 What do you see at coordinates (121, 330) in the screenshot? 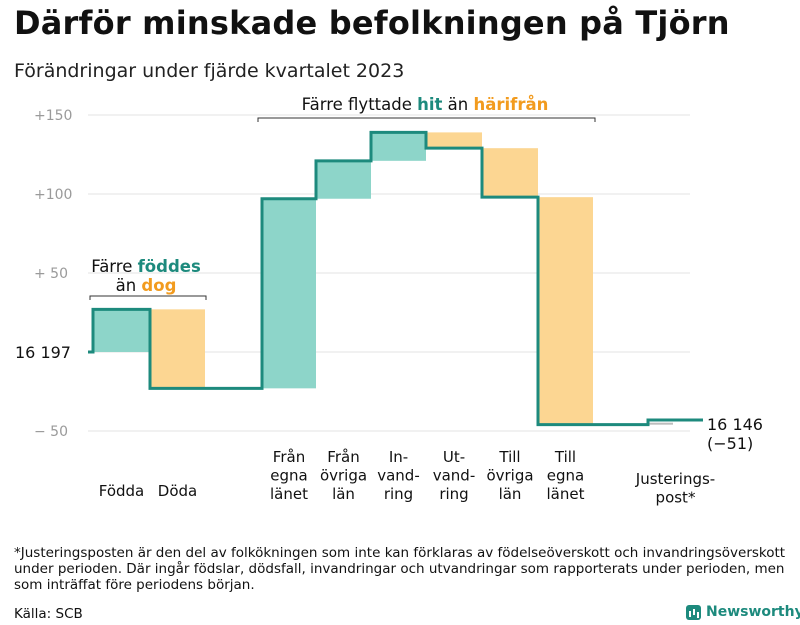
I see `bar-födda` at bounding box center [121, 330].